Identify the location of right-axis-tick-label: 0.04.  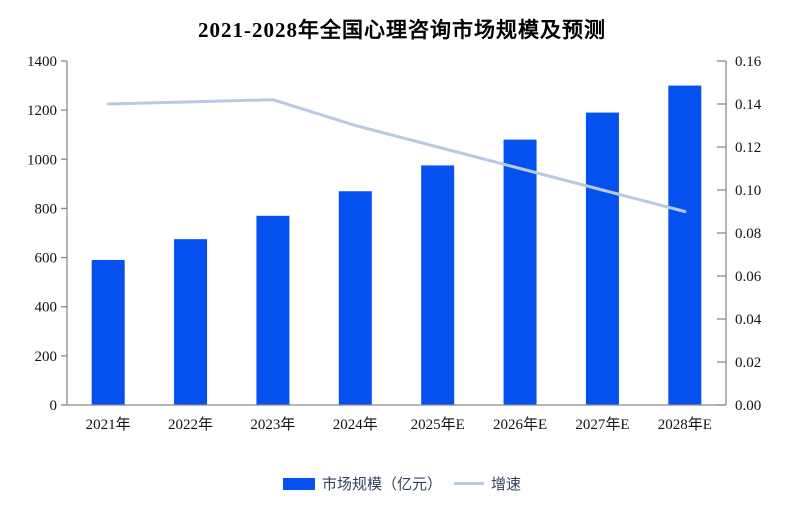
(748, 320).